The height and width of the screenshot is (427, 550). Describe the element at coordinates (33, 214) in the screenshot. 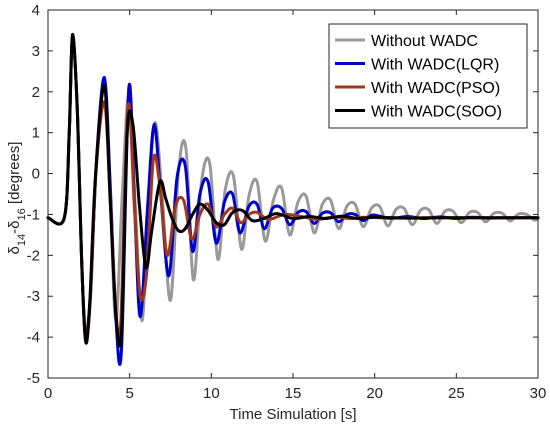

I see `y-tick-label: -1` at that location.